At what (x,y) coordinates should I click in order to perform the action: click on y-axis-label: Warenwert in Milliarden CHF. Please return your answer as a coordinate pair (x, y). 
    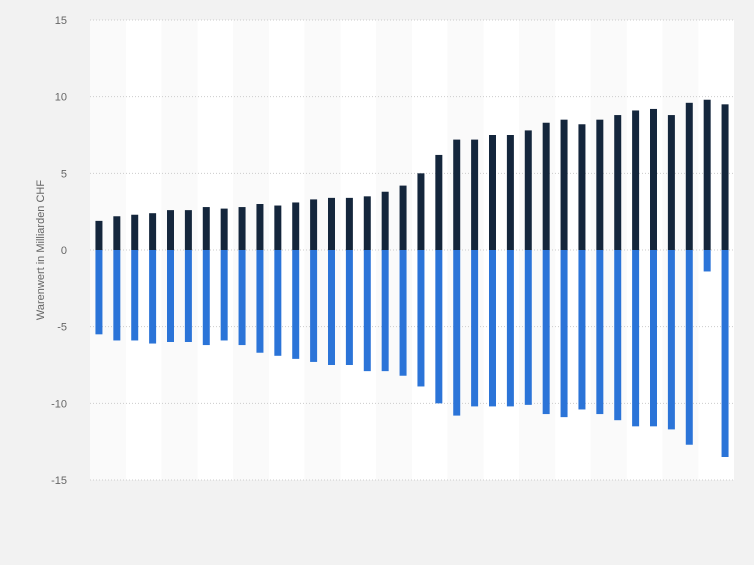
    Looking at the image, I should click on (41, 250).